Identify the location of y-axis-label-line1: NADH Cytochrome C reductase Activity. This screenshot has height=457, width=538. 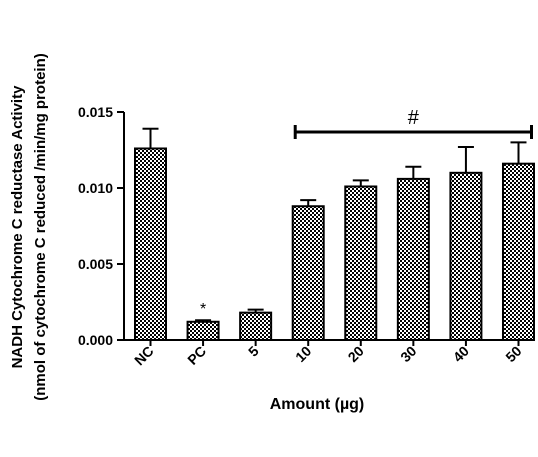
(17, 227).